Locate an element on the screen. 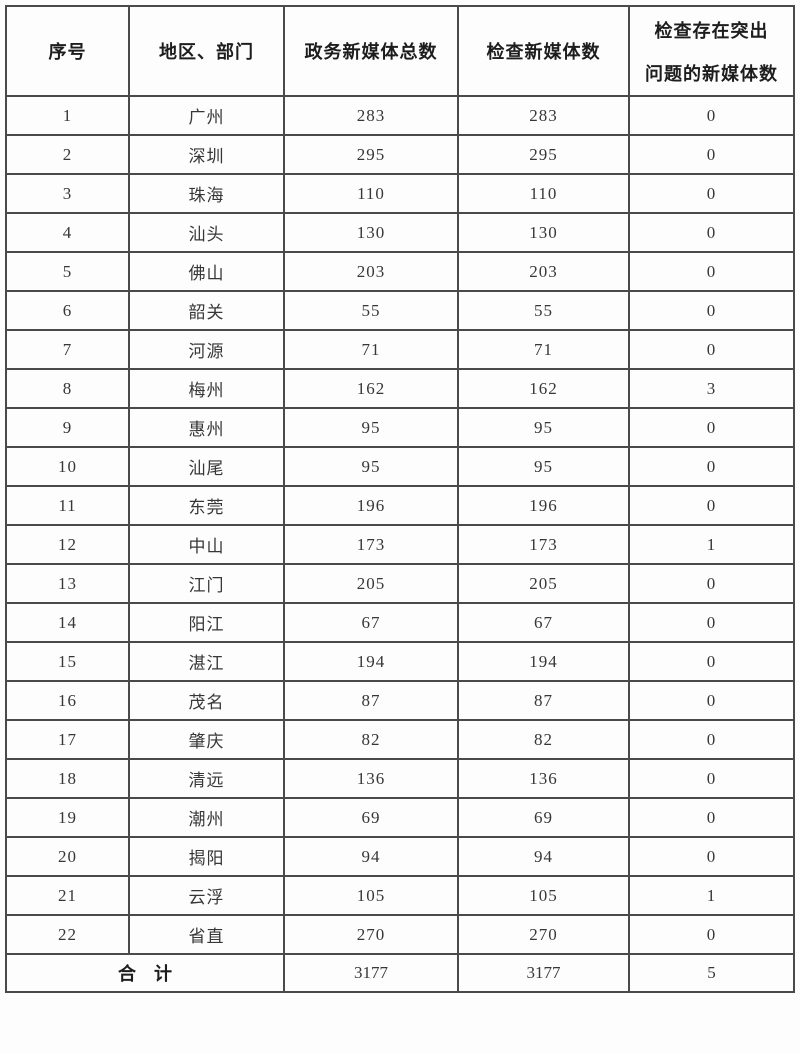 This screenshot has height=1053, width=800. table-row: 2 深圳 295 295 0 is located at coordinates (400, 154).